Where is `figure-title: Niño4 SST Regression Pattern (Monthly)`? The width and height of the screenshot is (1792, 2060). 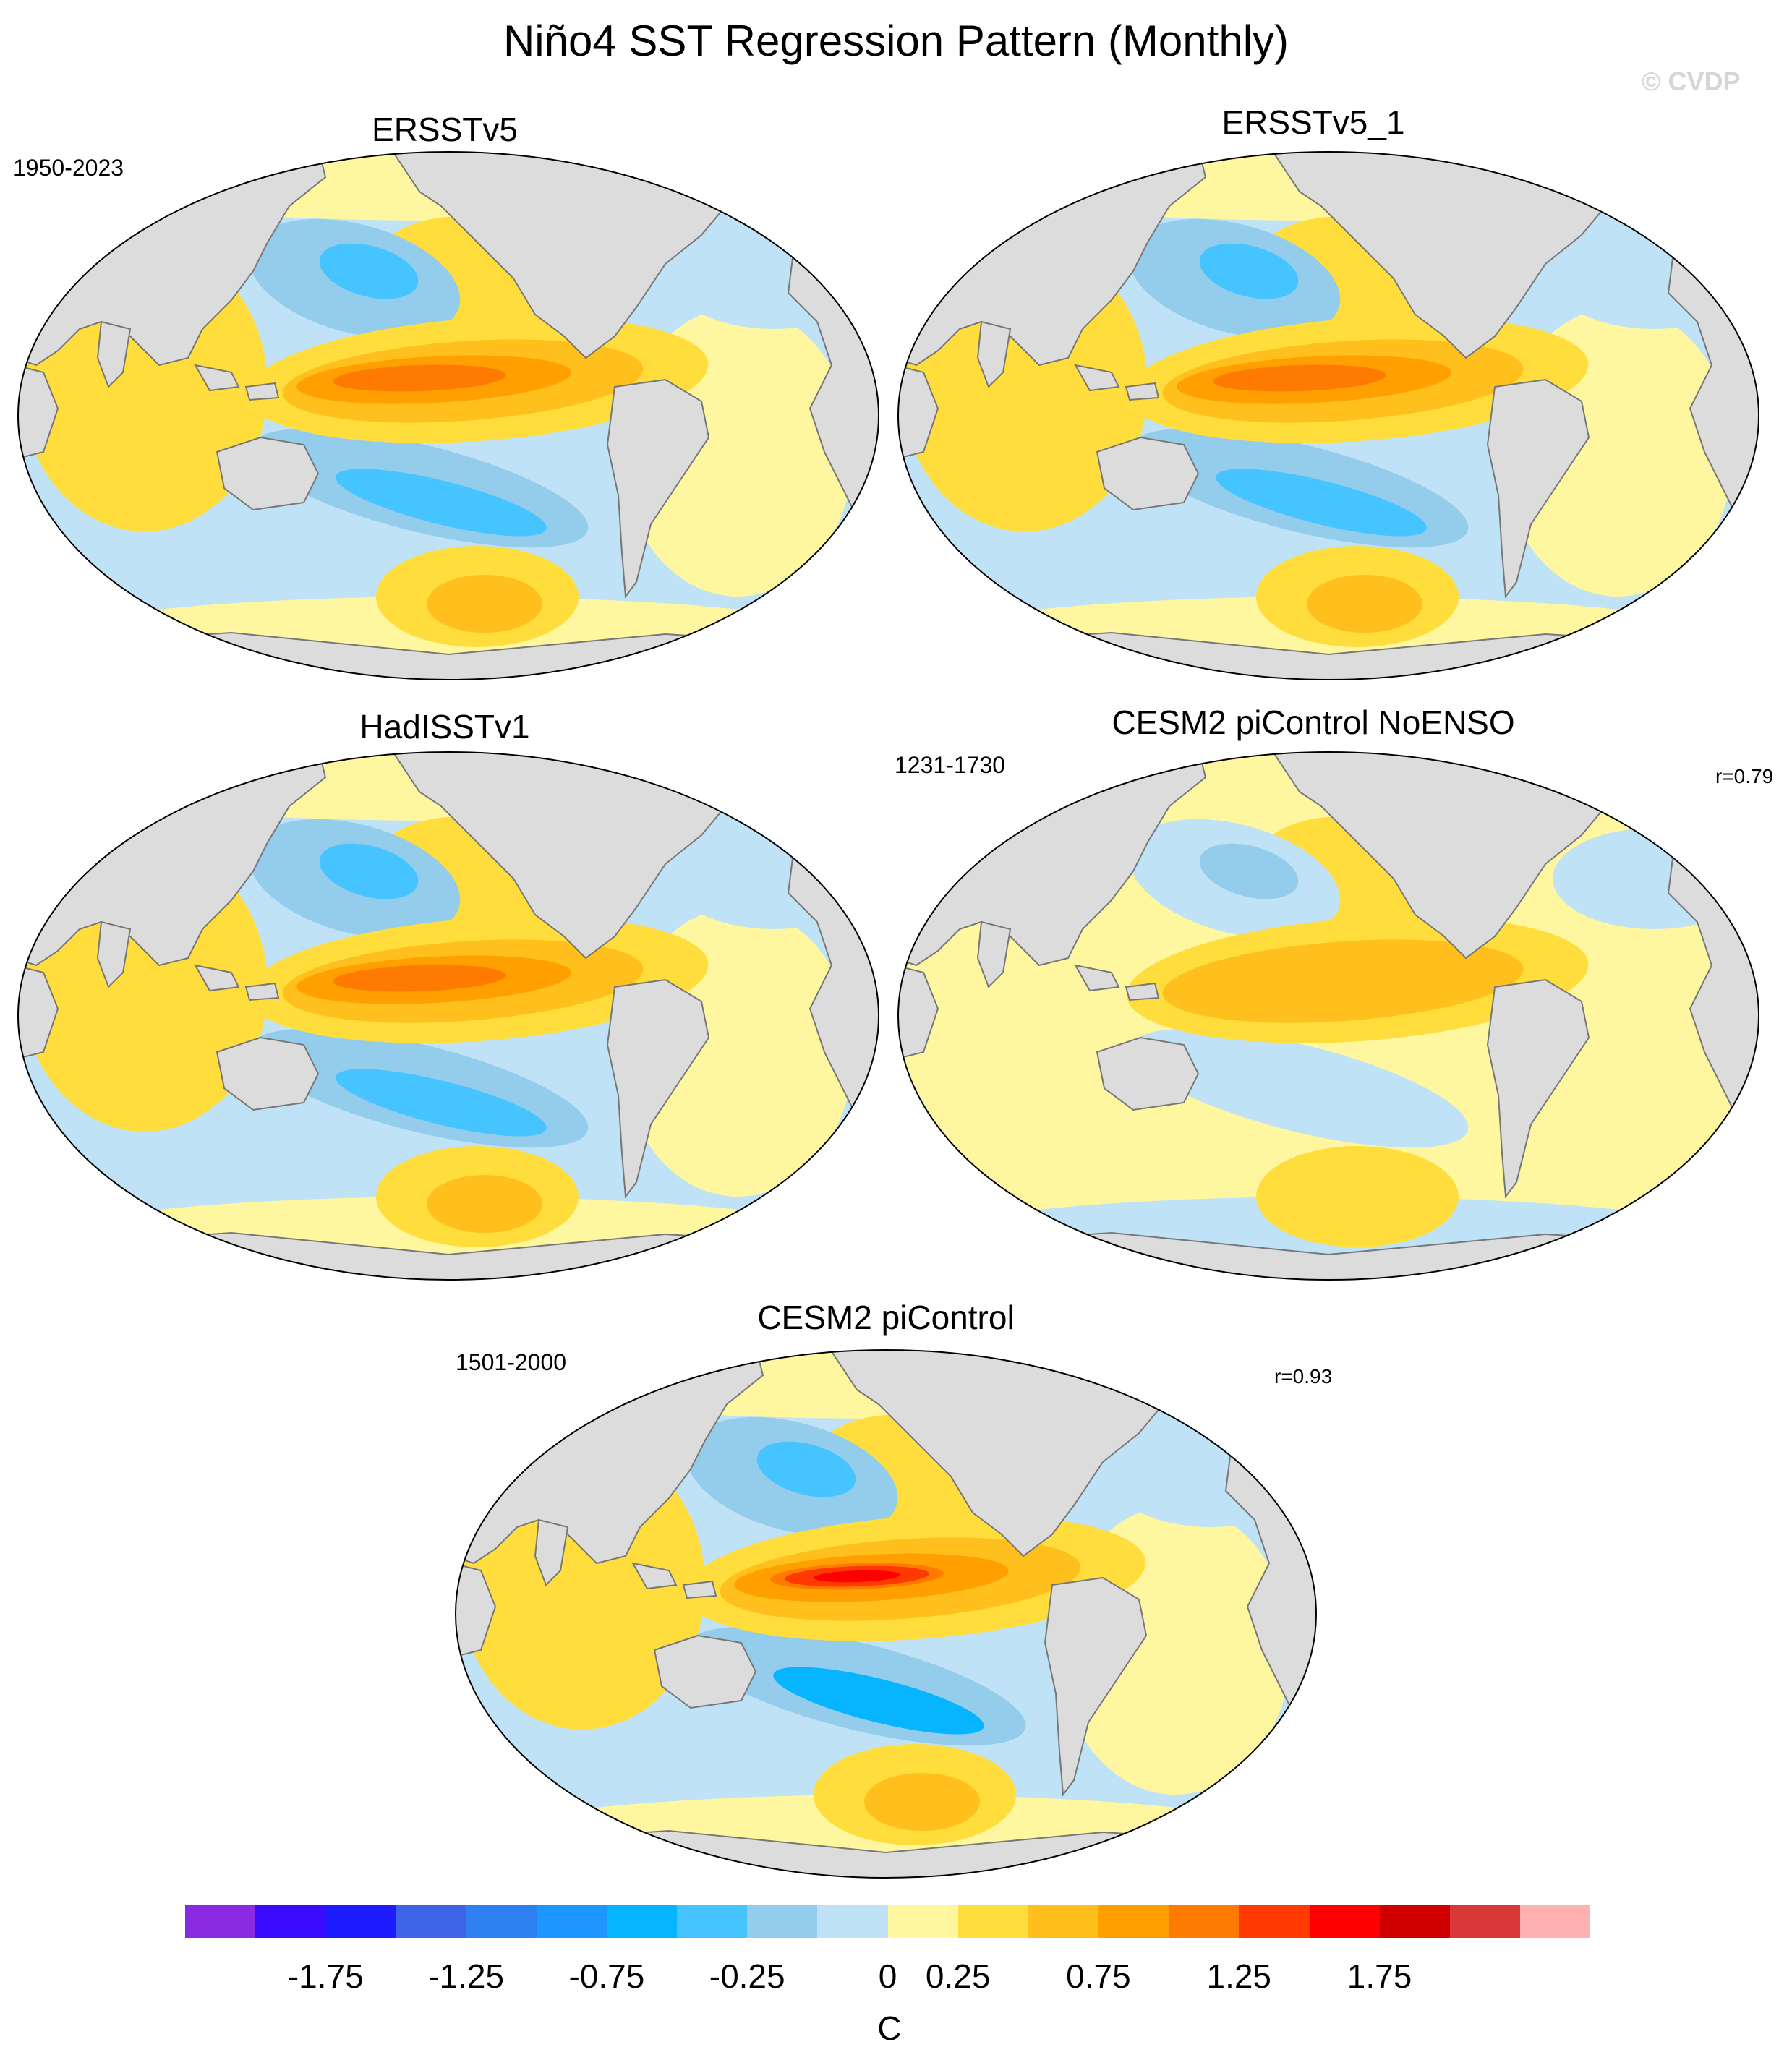 figure-title: Niño4 SST Regression Pattern (Monthly) is located at coordinates (896, 41).